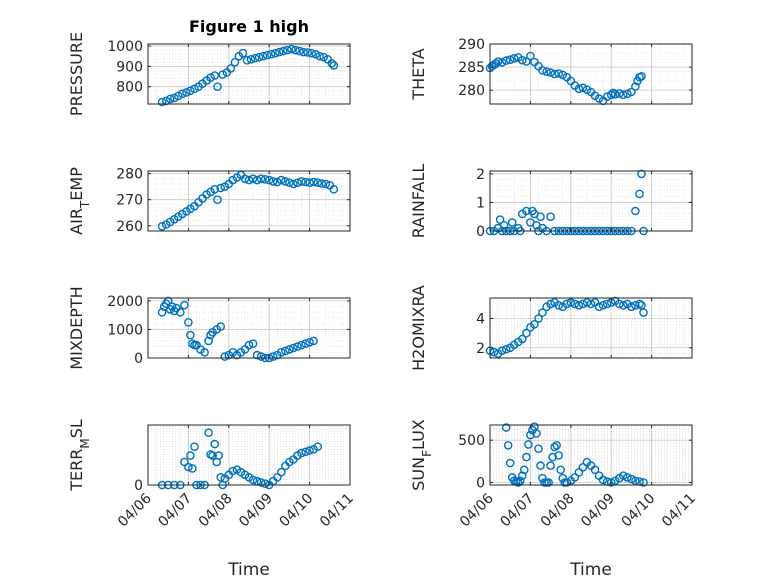 The image size is (778, 583). I want to click on panel-5: 2 4 H2OMIXRA, so click(551, 328).